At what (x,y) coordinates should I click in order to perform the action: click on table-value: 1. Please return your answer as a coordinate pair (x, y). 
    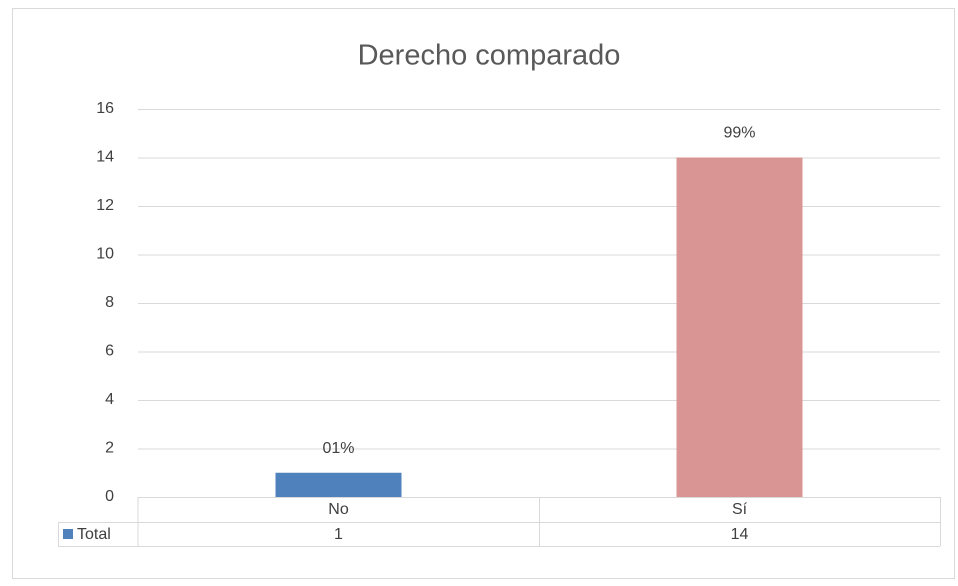
    Looking at the image, I should click on (338, 534).